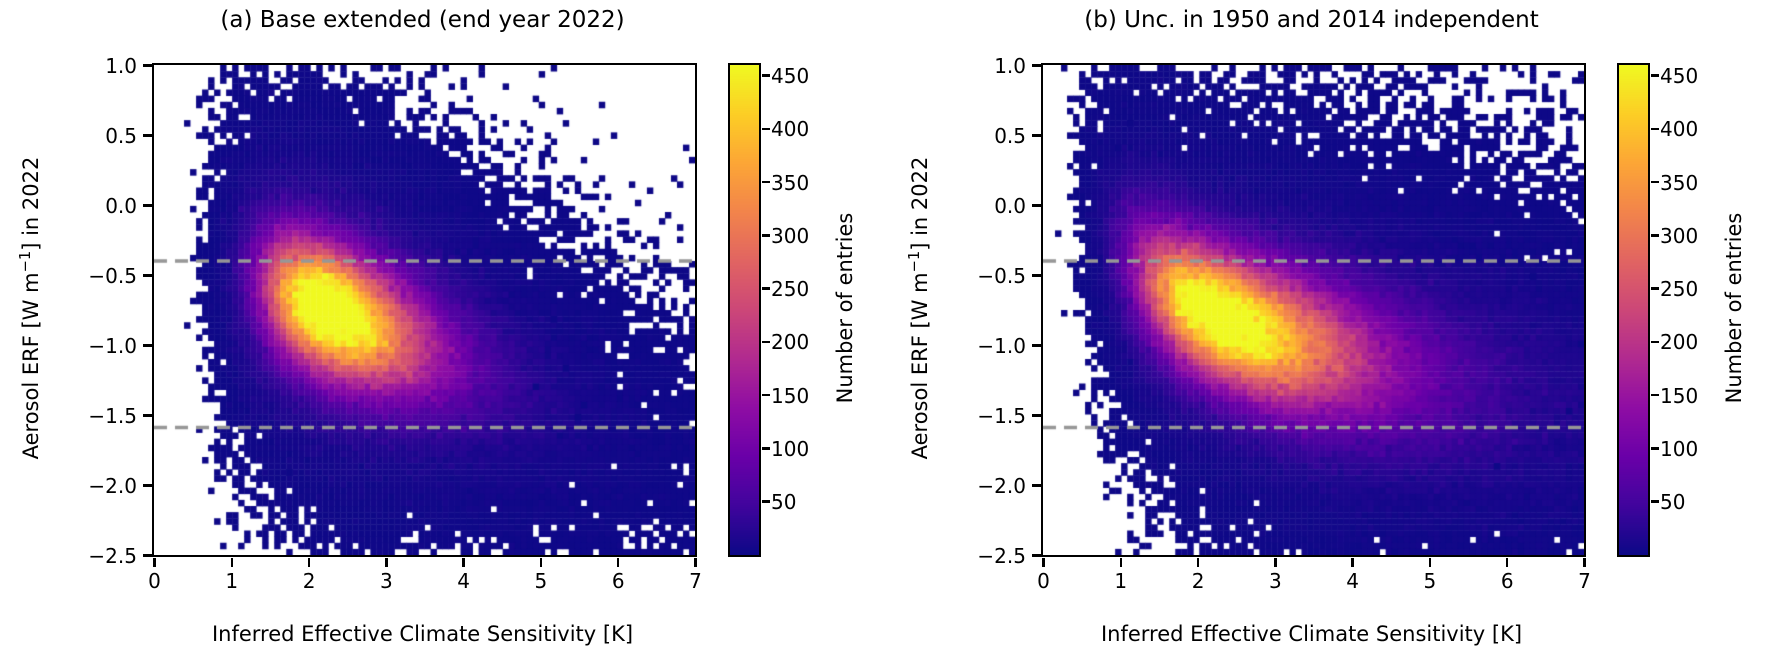 The height and width of the screenshot is (667, 1768). Describe the element at coordinates (1275, 581) in the screenshot. I see `x-tick-label: 3` at that location.